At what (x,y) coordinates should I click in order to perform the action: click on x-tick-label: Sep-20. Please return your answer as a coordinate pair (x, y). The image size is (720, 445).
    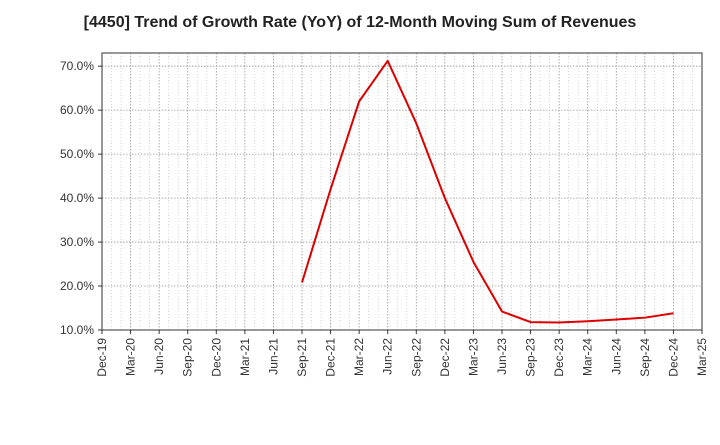
    Looking at the image, I should click on (188, 357).